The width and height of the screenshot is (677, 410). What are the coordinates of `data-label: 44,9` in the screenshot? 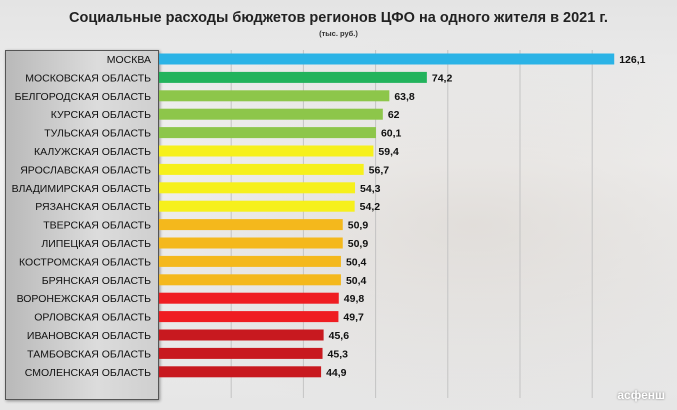 It's located at (336, 373).